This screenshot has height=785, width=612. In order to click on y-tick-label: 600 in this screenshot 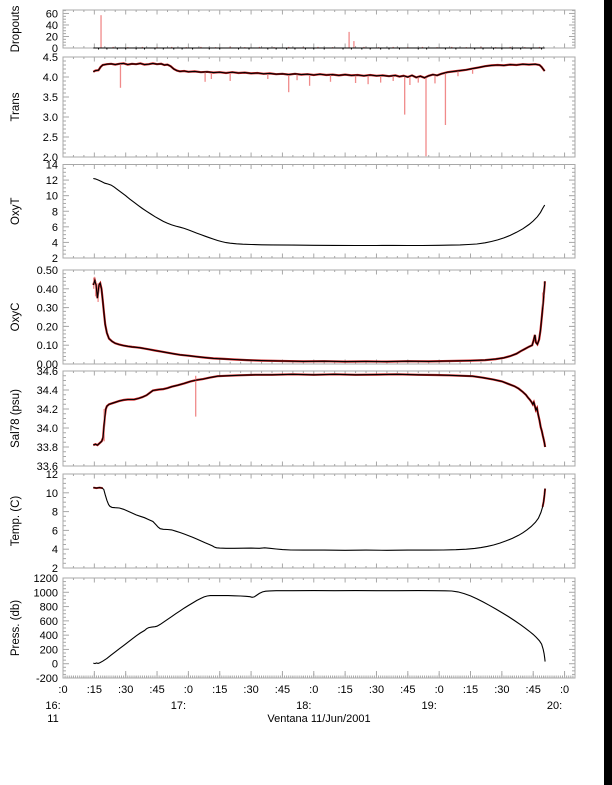, I will do `click(49, 622)`.